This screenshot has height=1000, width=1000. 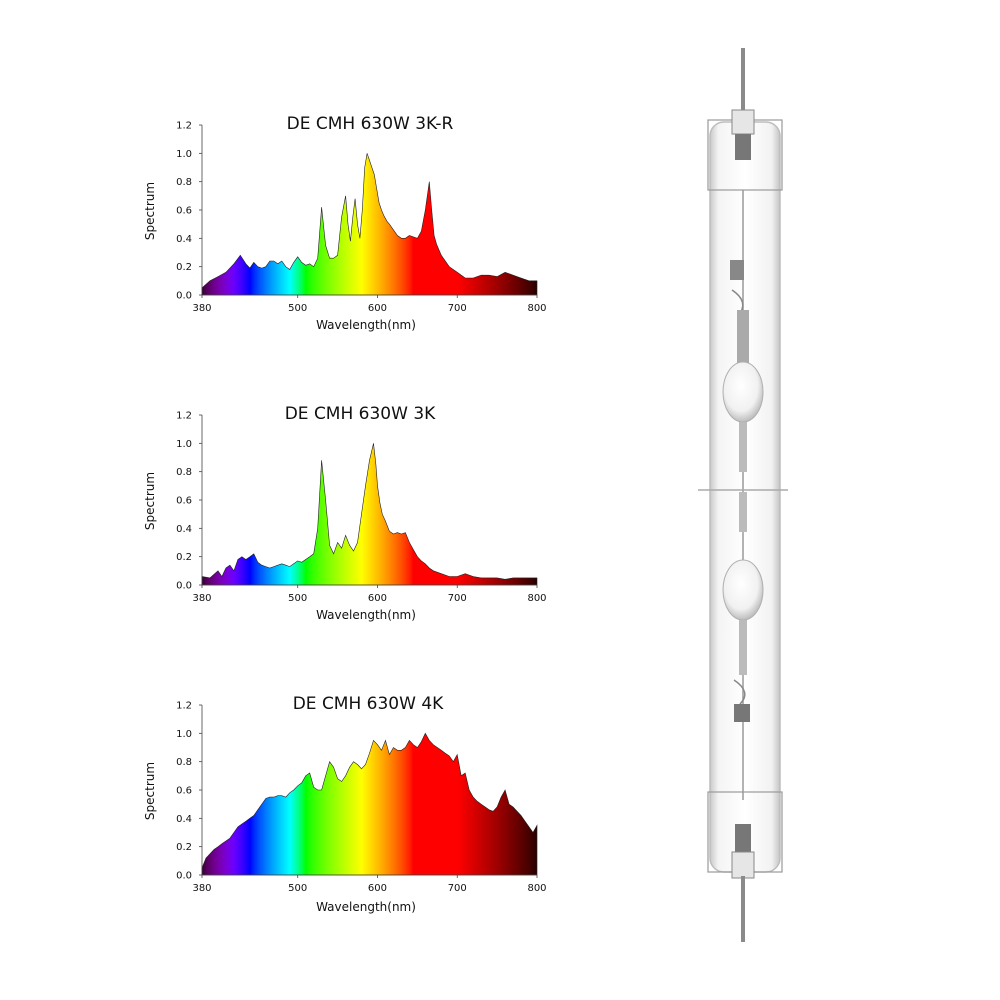 I want to click on arc-tube-lower-icon, so click(x=743, y=590).